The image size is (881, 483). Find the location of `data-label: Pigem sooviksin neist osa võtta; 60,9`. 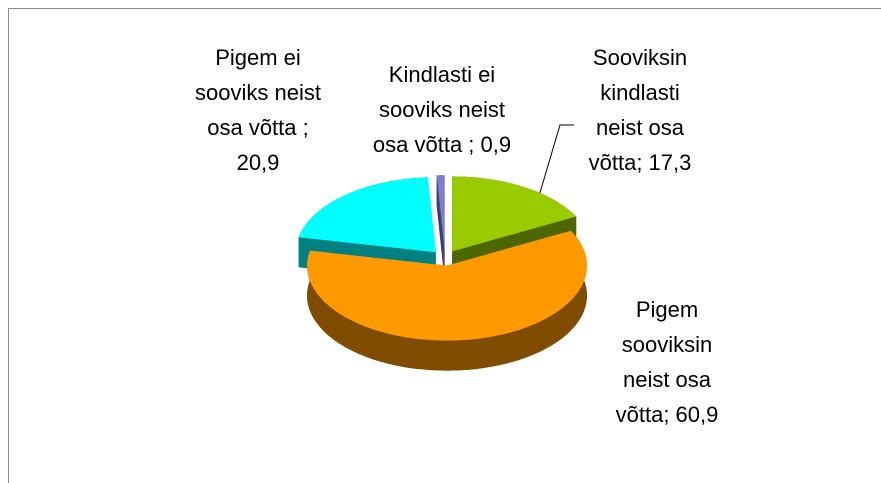

data-label: Pigem sooviksin neist osa võtta; 60,9 is located at coordinates (667, 362).